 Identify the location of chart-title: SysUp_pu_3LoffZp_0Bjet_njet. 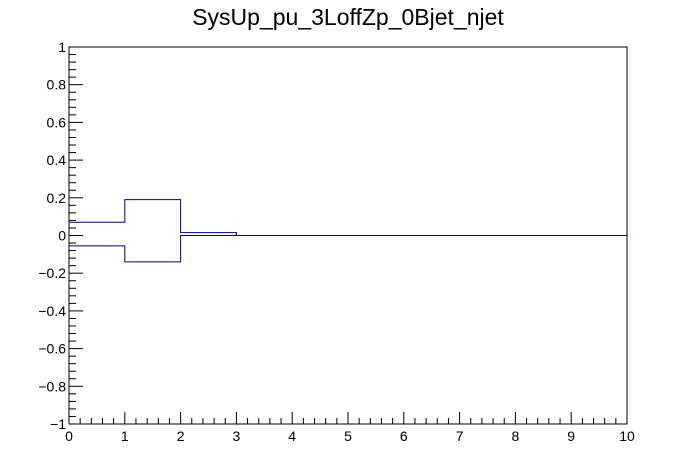
(348, 17).